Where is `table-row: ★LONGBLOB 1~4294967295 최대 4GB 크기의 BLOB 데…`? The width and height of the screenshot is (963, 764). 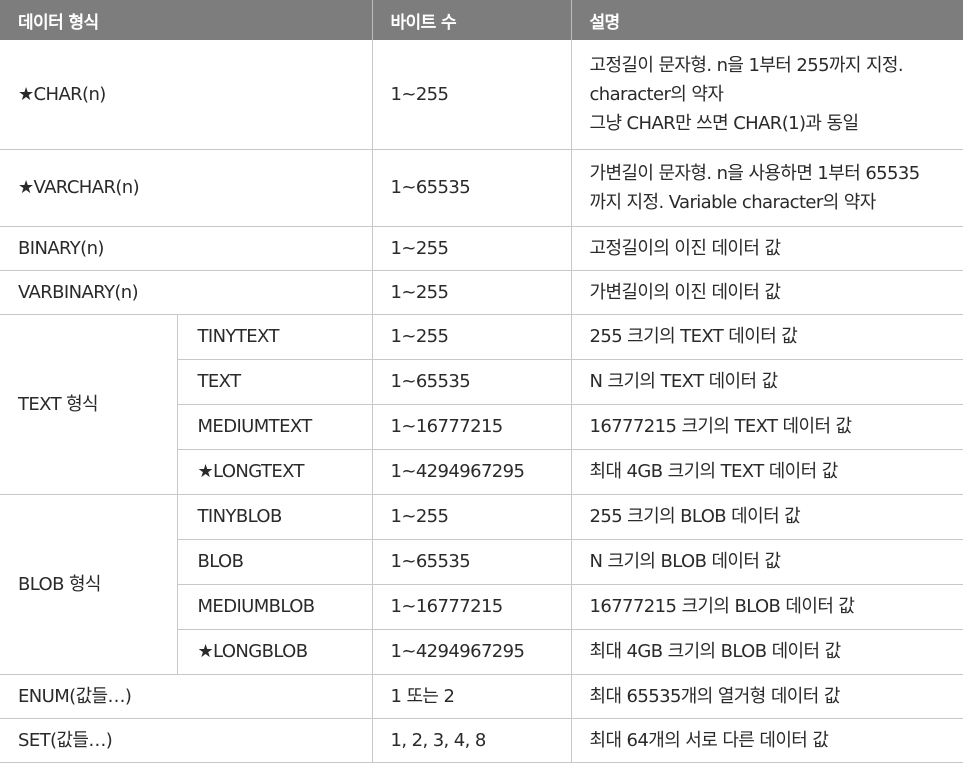
table-row: ★LONGBLOB 1~4294967295 최대 4GB 크기의 BLOB 데… is located at coordinates (481, 652).